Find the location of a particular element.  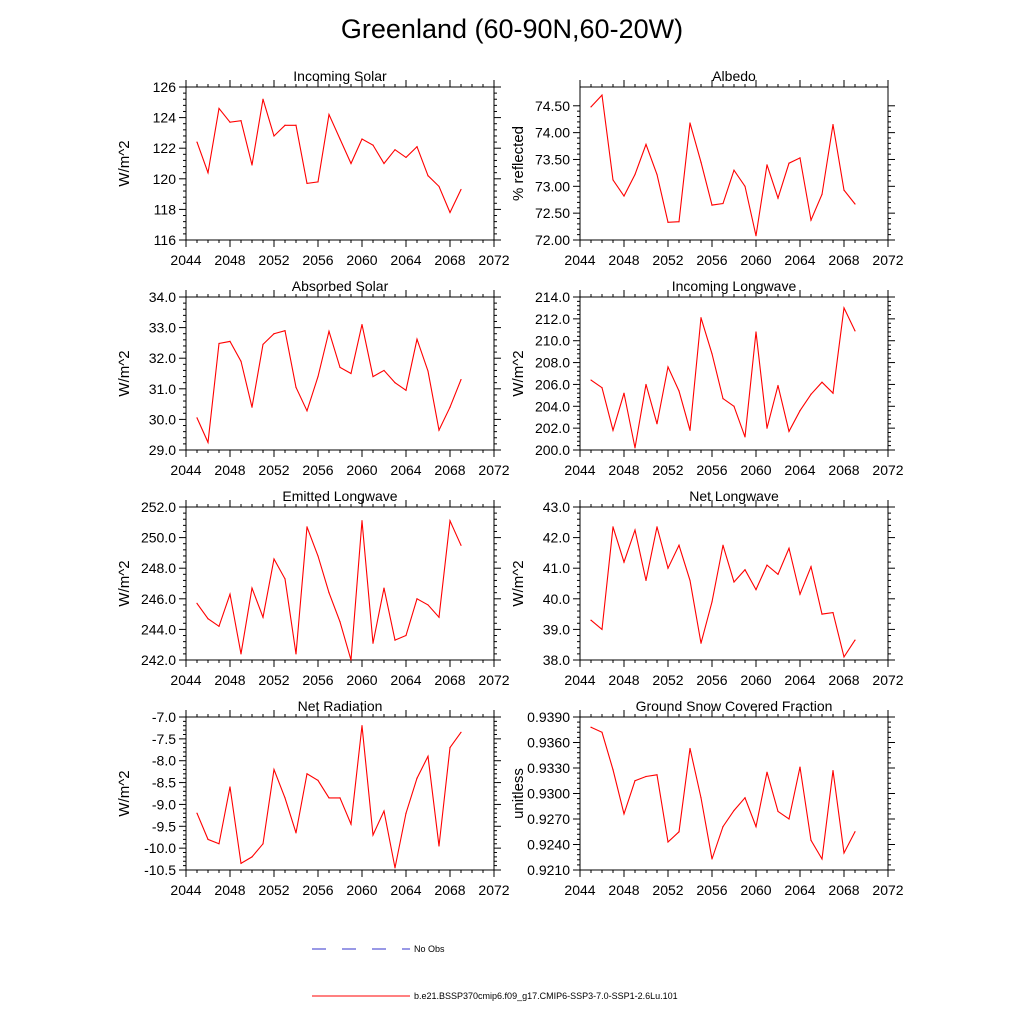

y-tick-label: 248.0 is located at coordinates (158, 568).